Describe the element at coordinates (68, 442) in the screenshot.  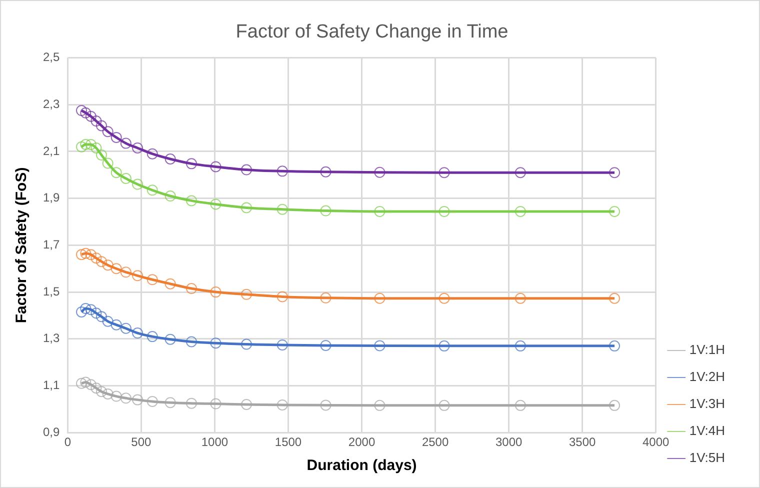
I see `x-tick-label: 0` at that location.